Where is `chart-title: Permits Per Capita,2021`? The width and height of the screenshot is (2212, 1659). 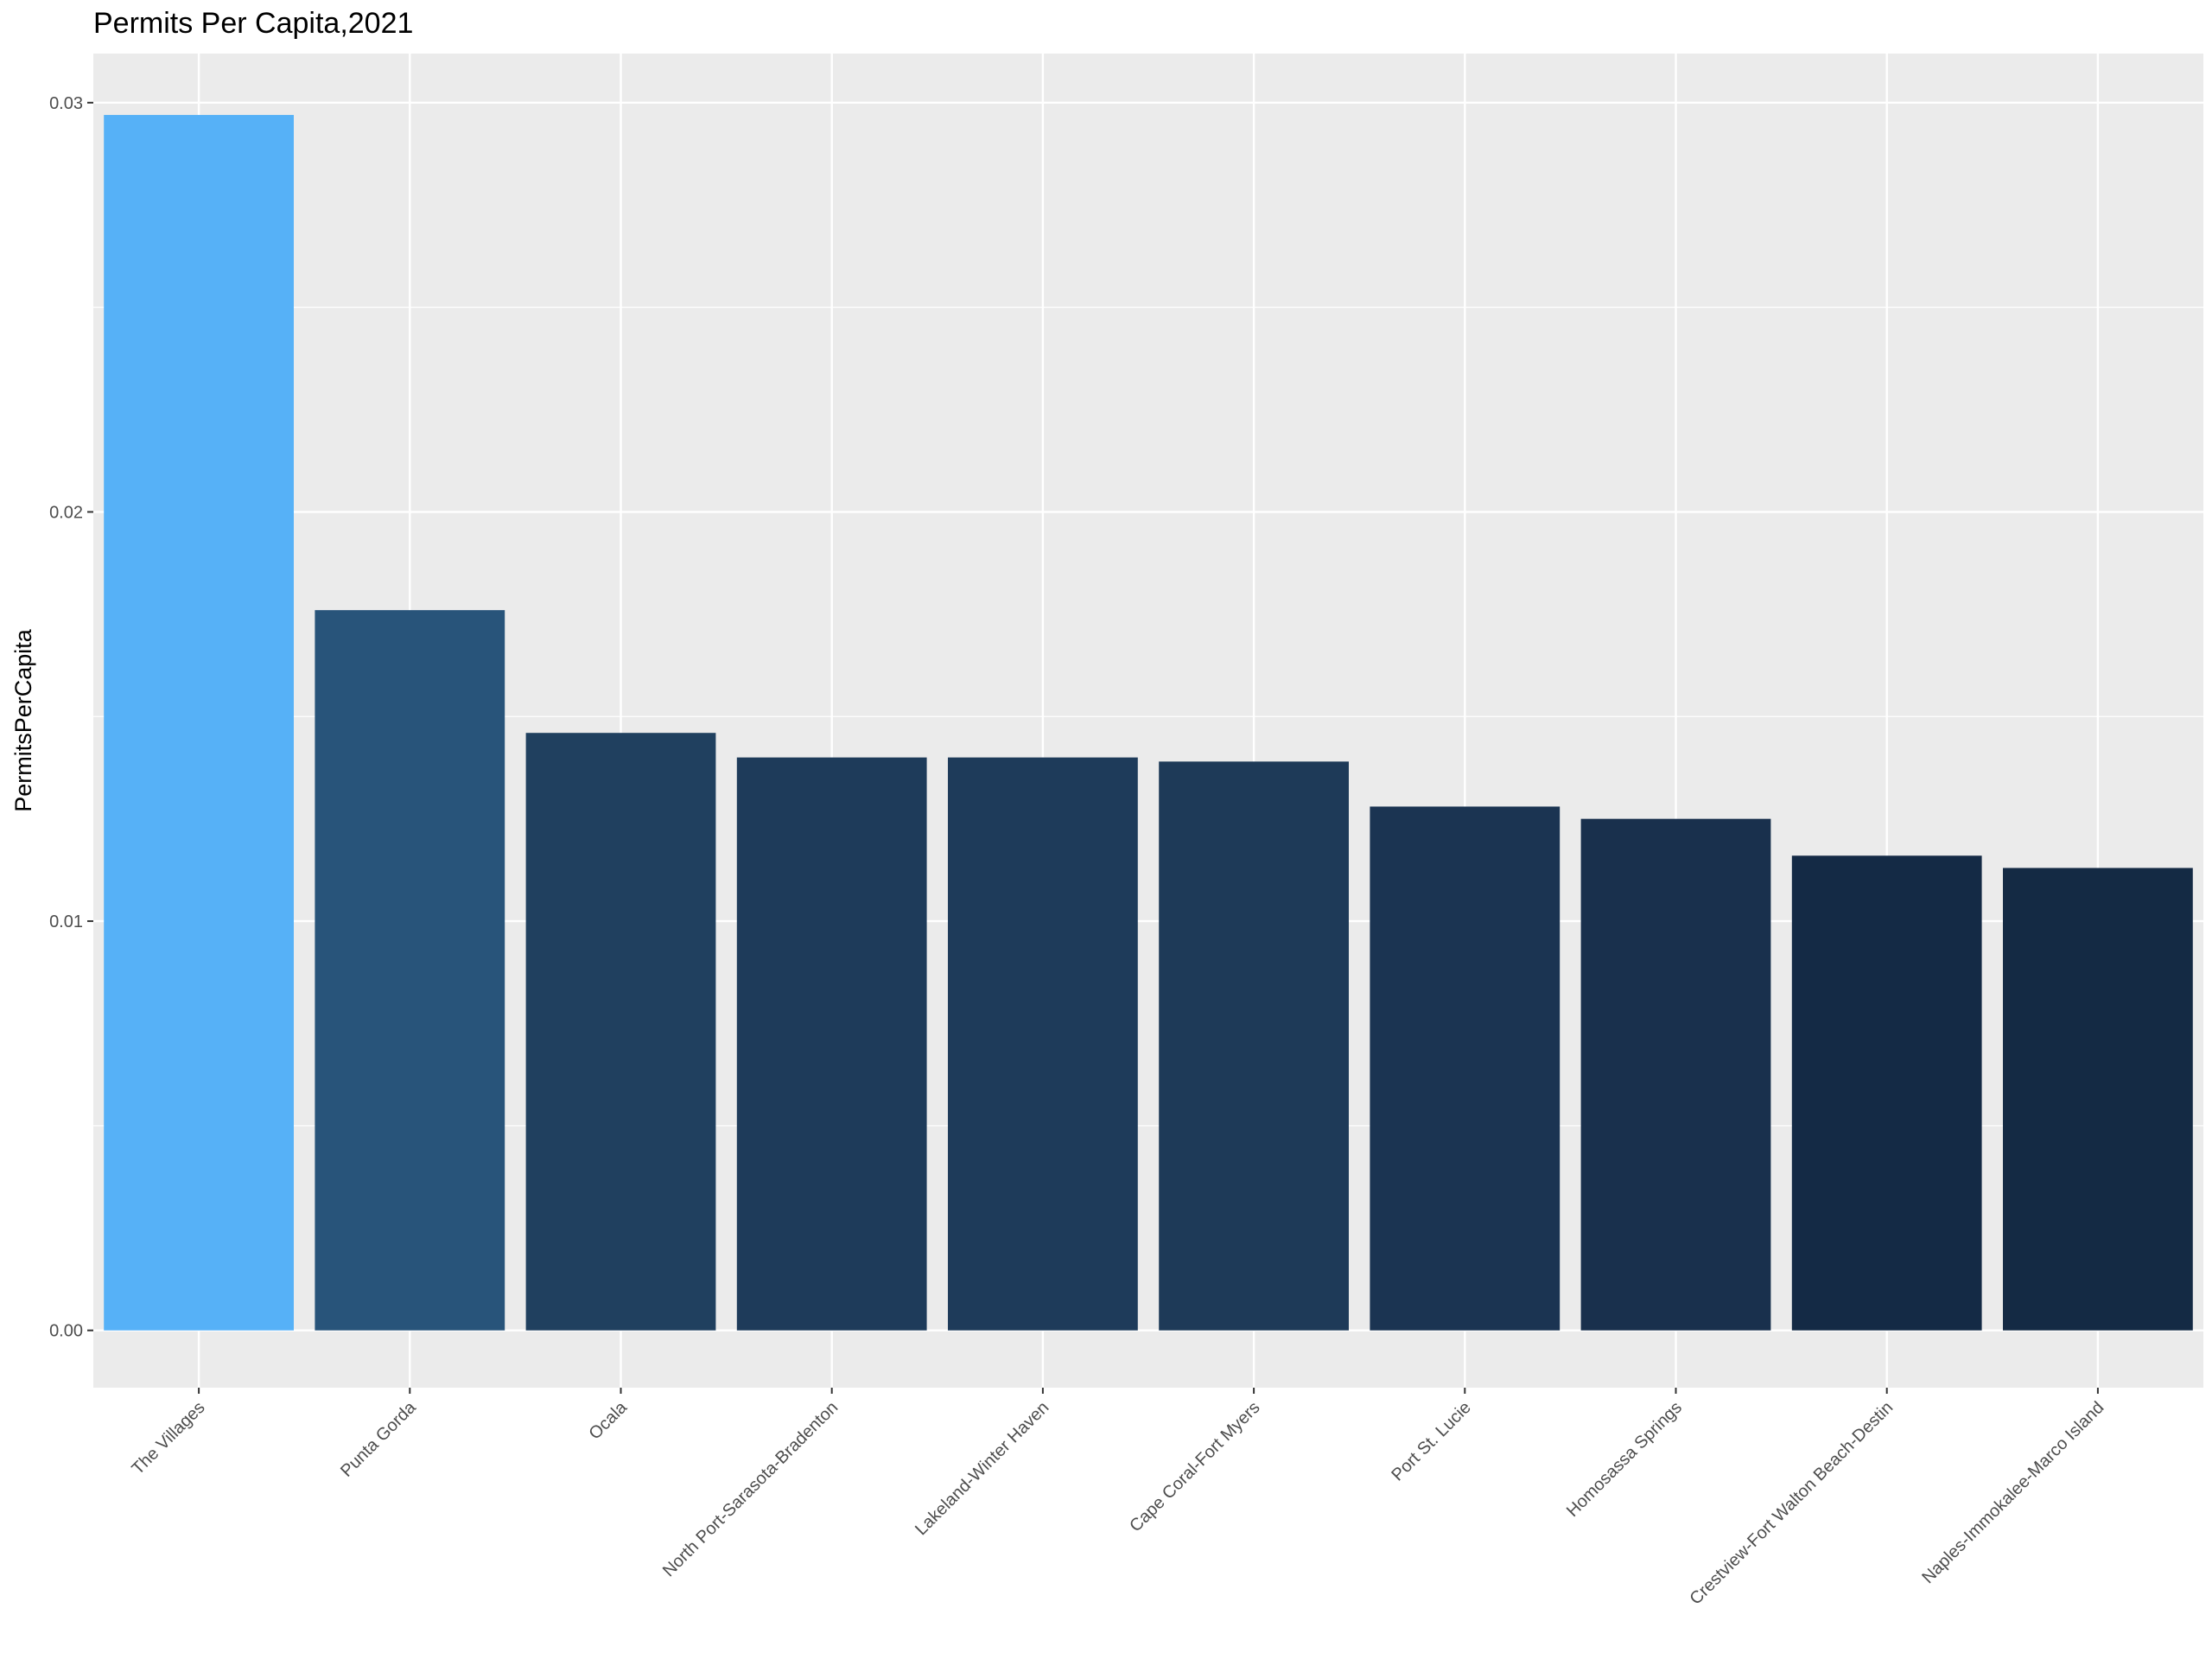 chart-title: Permits Per Capita,2021 is located at coordinates (253, 23).